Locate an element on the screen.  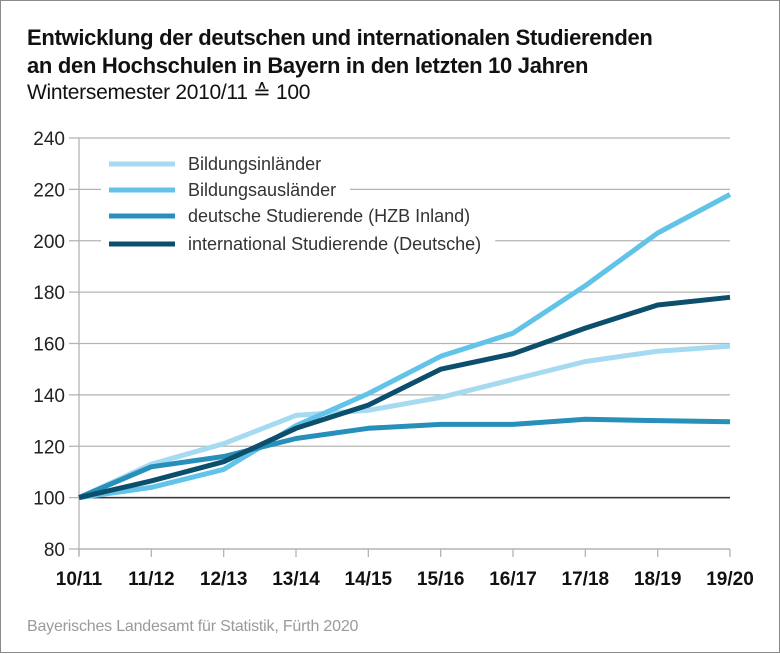
y-axis-ticks: 80 100 120 140 160 180 200 220 240 is located at coordinates (56, 345).